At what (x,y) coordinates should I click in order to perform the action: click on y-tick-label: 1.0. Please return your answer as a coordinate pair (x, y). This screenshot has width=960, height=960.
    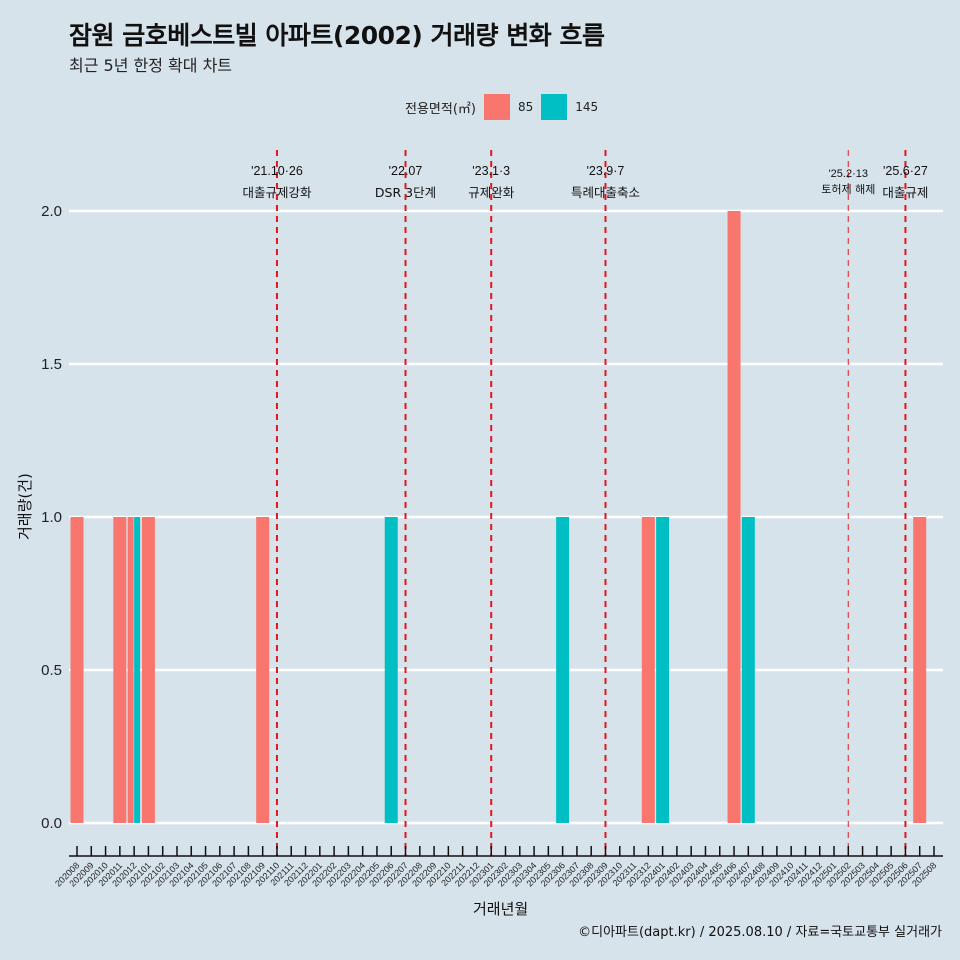
    Looking at the image, I should click on (51, 517).